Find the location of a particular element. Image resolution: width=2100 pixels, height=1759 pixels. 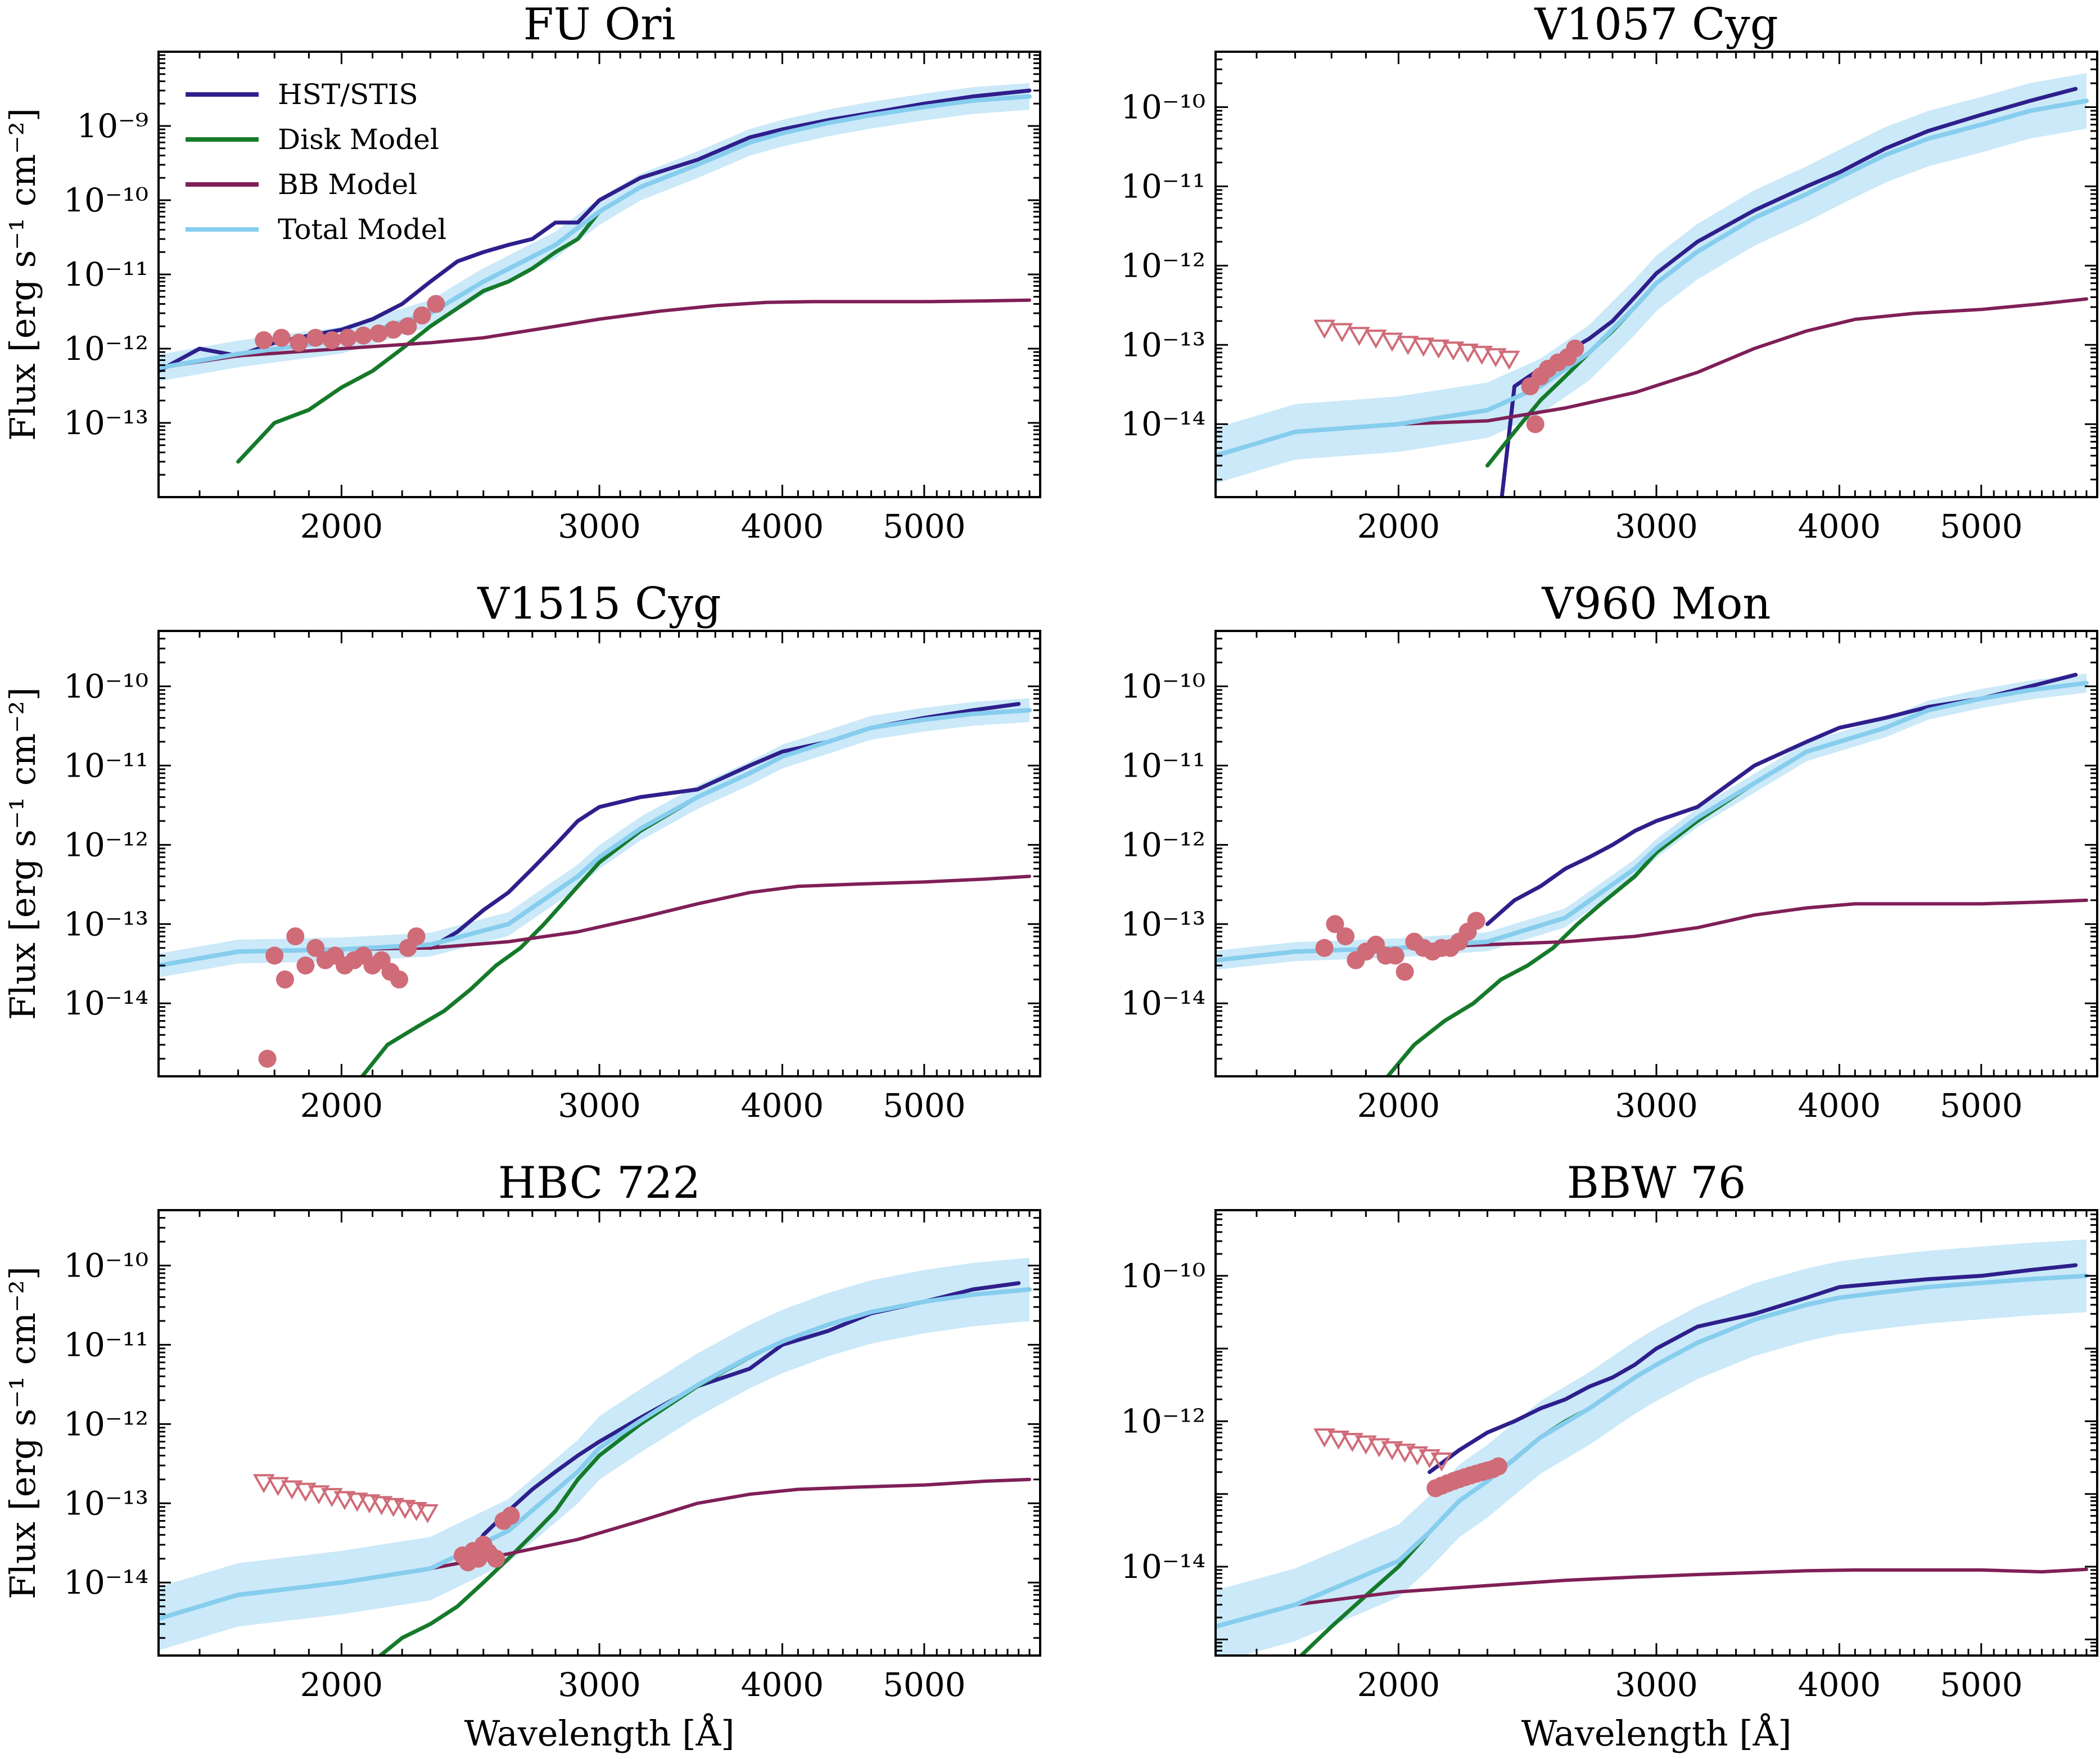

panel-title: V1515 Cyg is located at coordinates (599, 604).